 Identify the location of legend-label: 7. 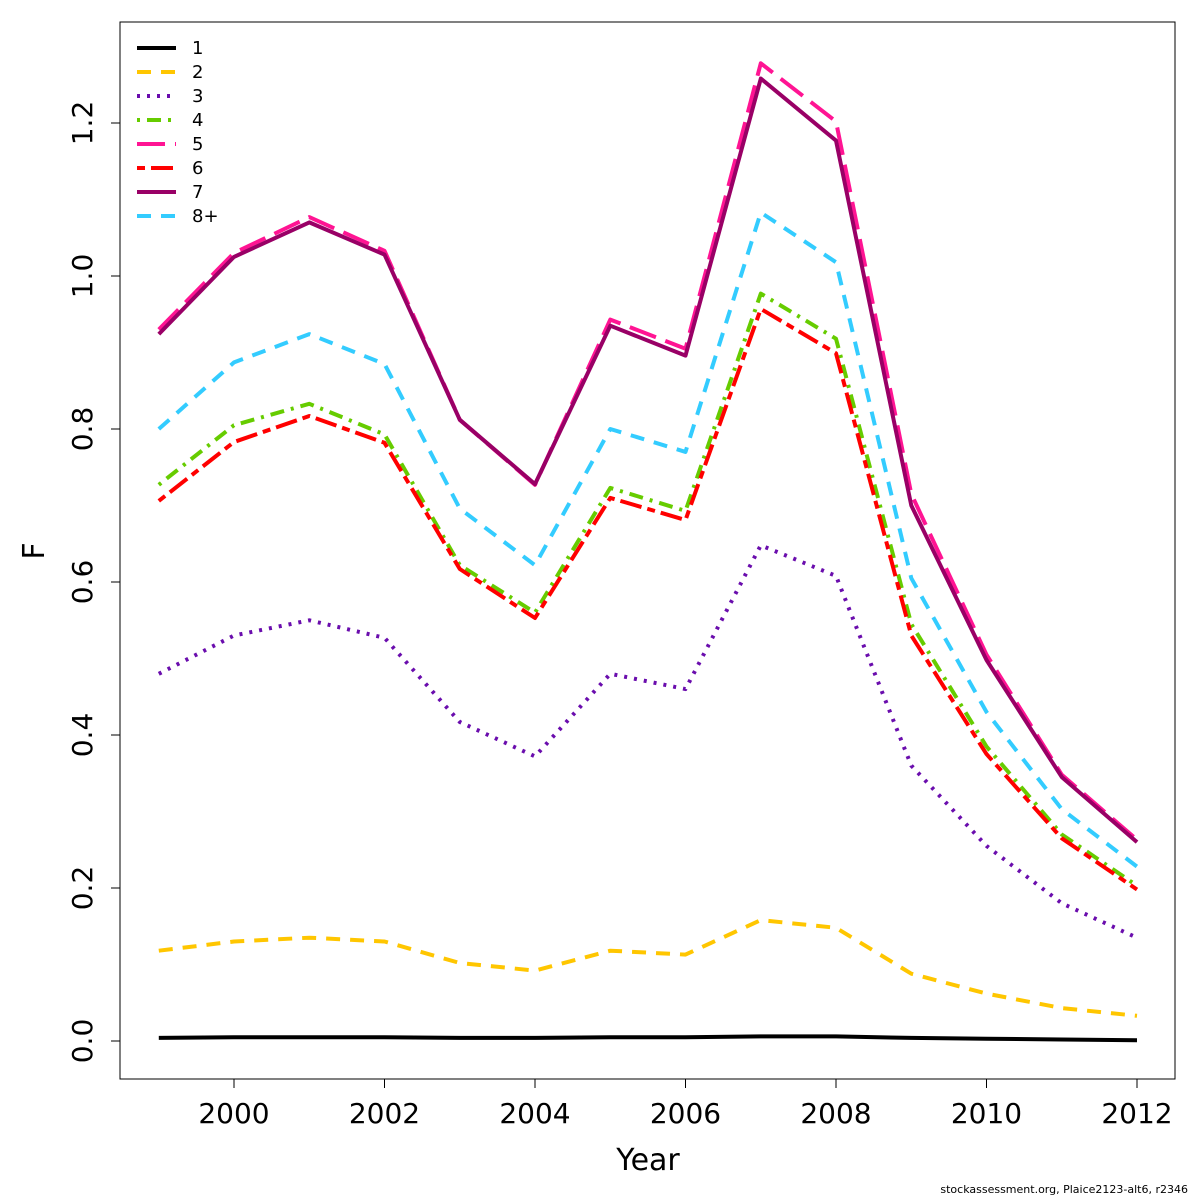
(197, 192).